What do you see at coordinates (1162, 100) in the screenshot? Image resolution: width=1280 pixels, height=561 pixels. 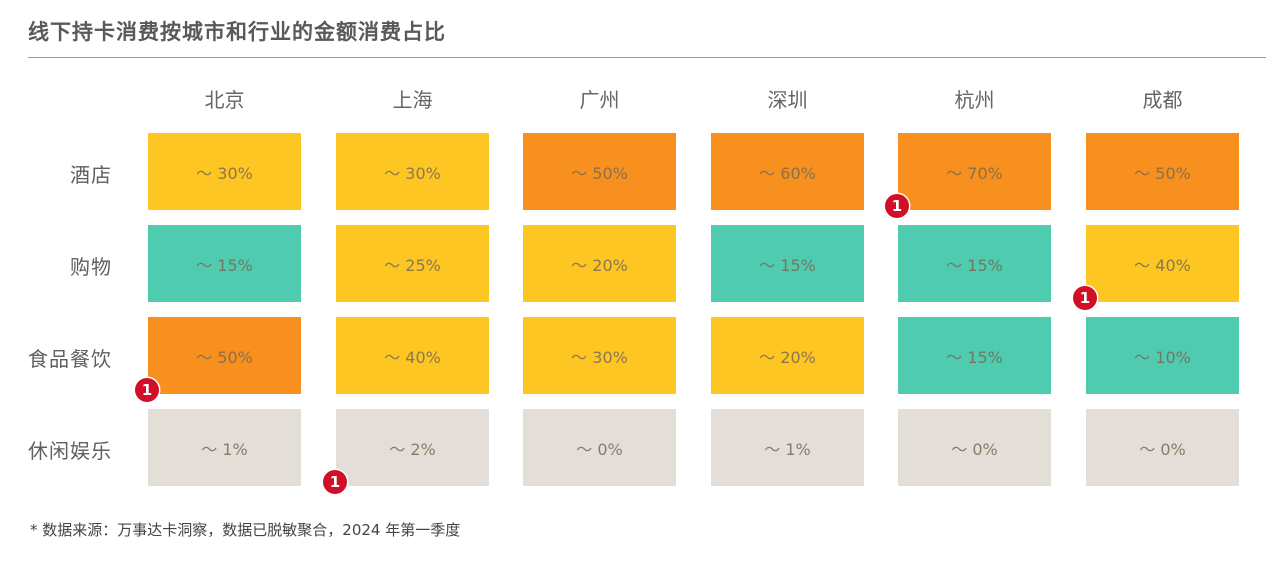 I see `column-header: 成都` at bounding box center [1162, 100].